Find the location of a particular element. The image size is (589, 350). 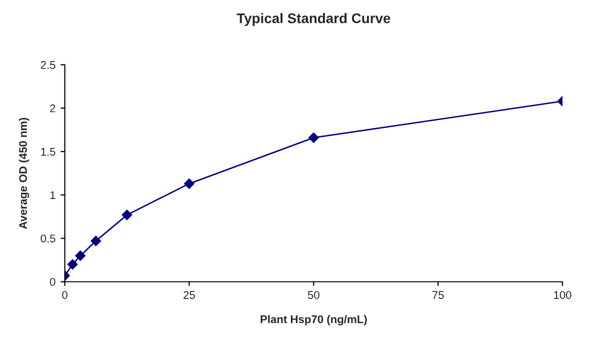

y-tick-label: 1.5 is located at coordinates (48, 152).